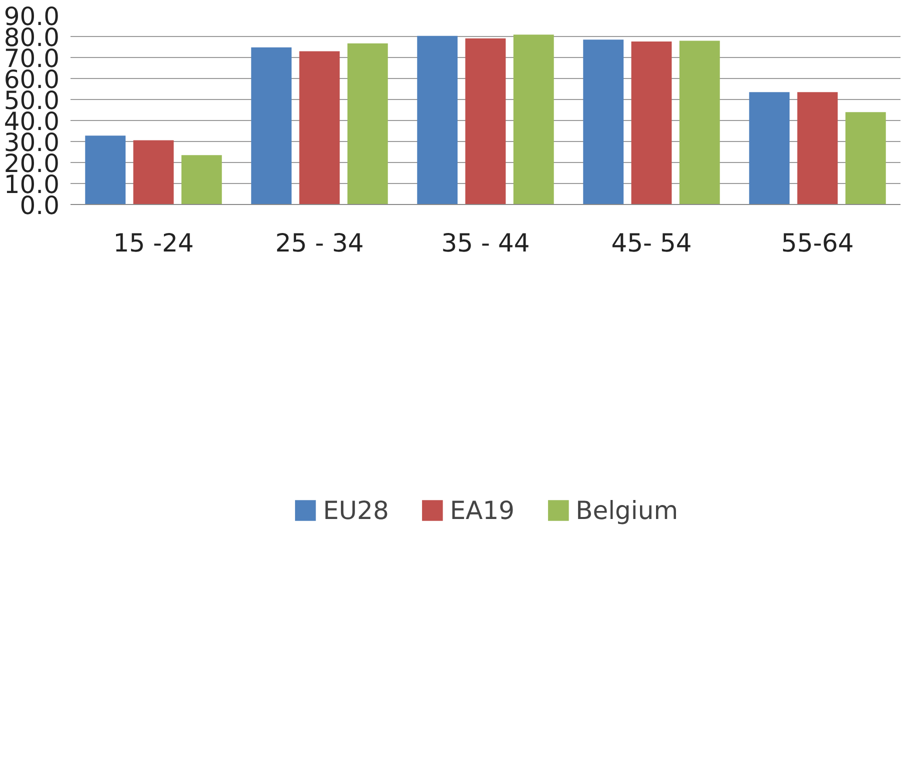  I want to click on legend-label: EU28, so click(355, 510).